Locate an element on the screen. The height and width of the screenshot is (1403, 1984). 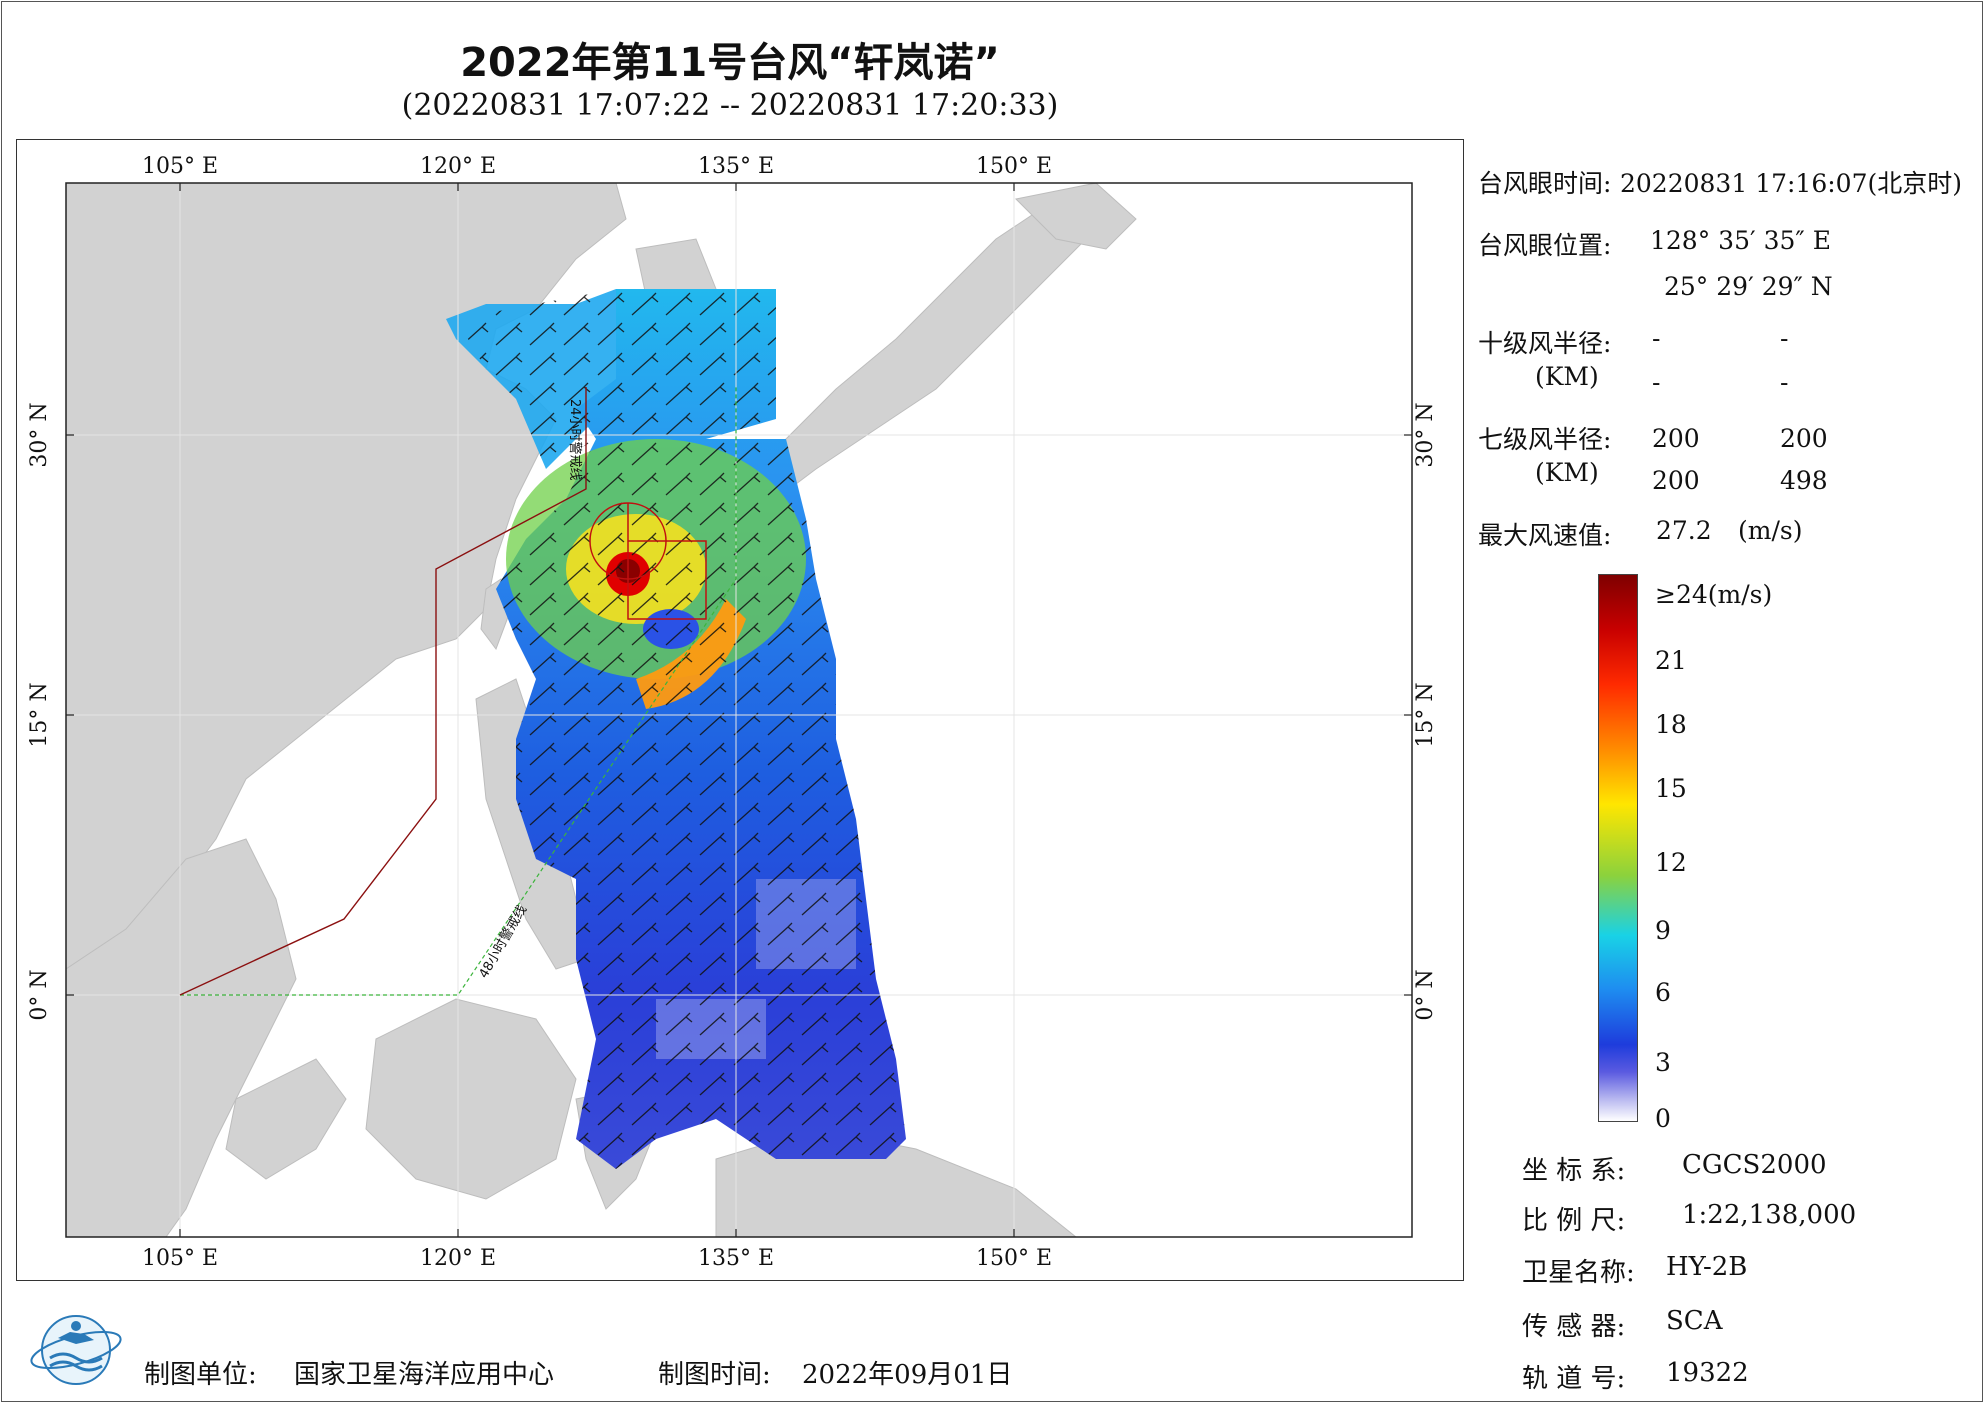
sensor-value: SCA is located at coordinates (1694, 1321).